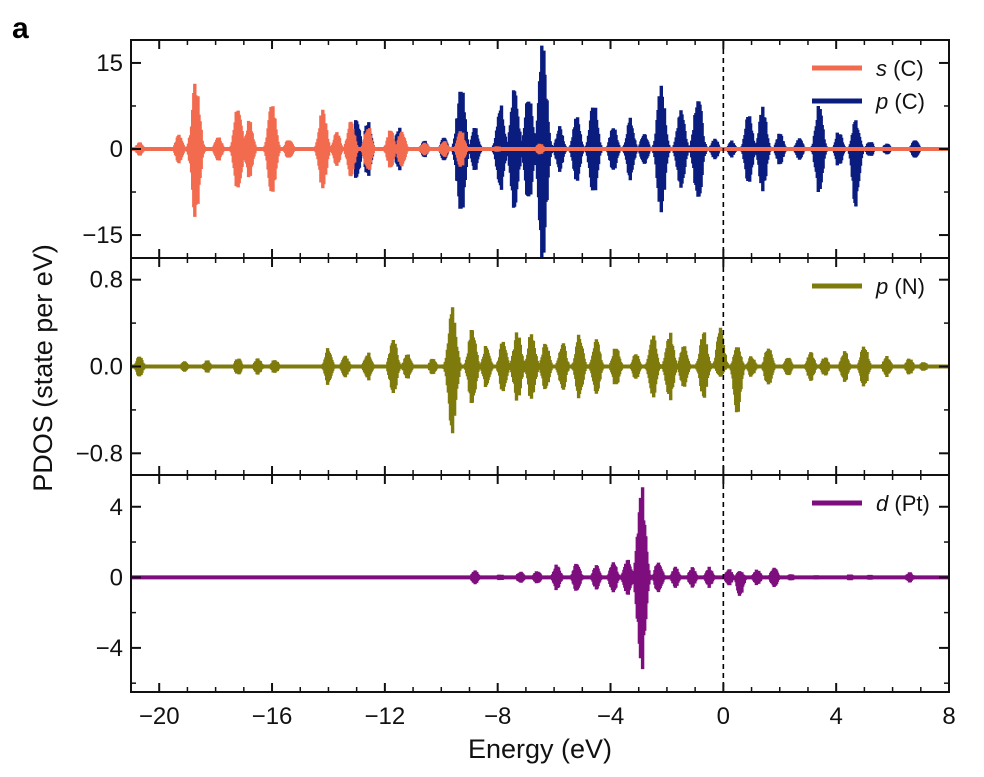 The image size is (984, 777). What do you see at coordinates (159, 716) in the screenshot?
I see `x-tick-label: −20` at bounding box center [159, 716].